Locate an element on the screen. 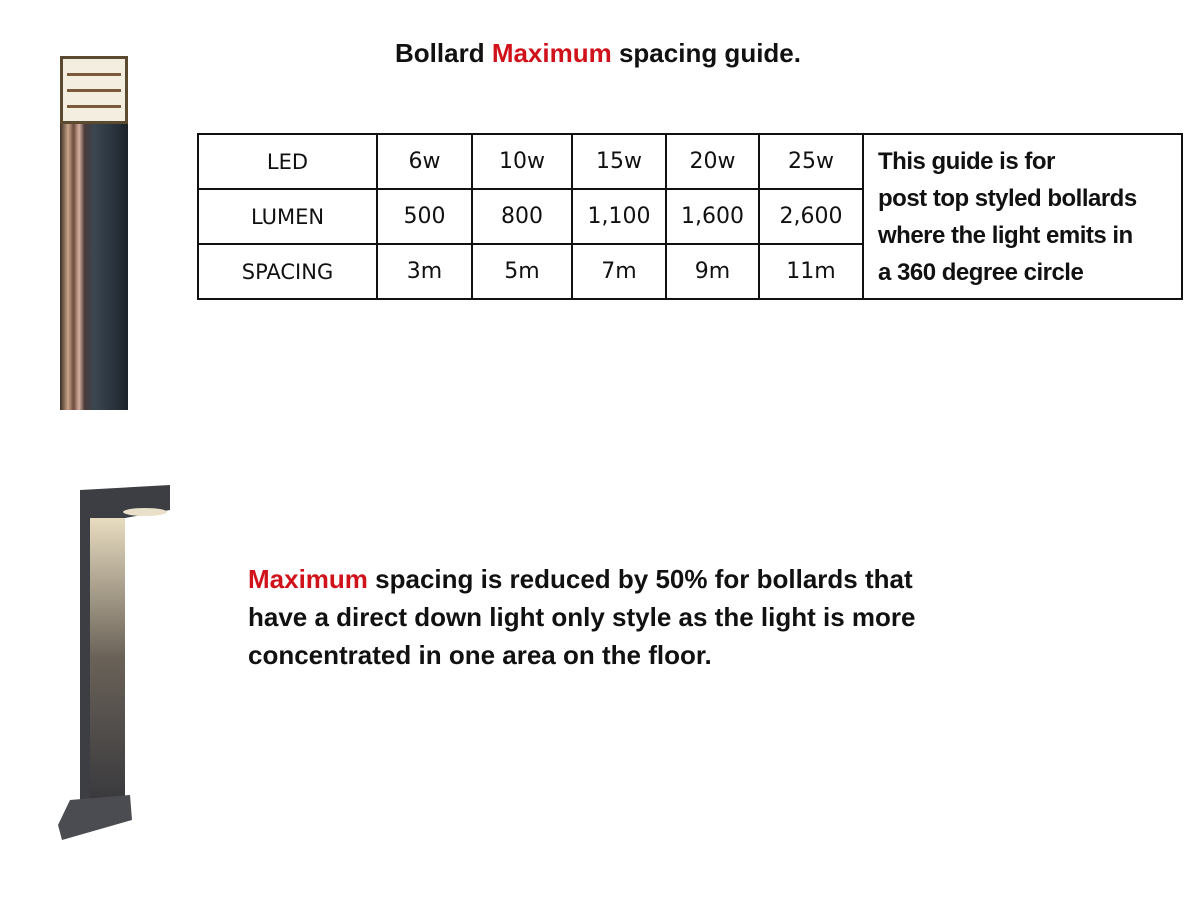  note-line: post top styled bollards is located at coordinates (1007, 198).